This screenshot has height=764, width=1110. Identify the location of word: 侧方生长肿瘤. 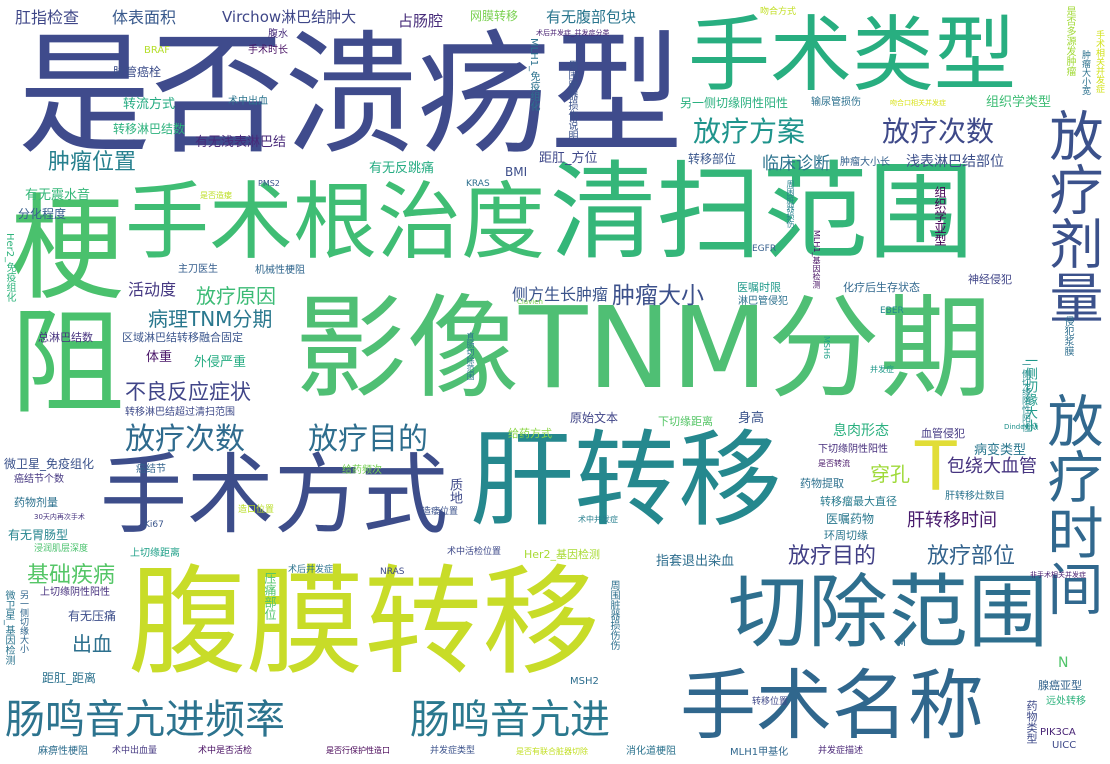
(560, 294).